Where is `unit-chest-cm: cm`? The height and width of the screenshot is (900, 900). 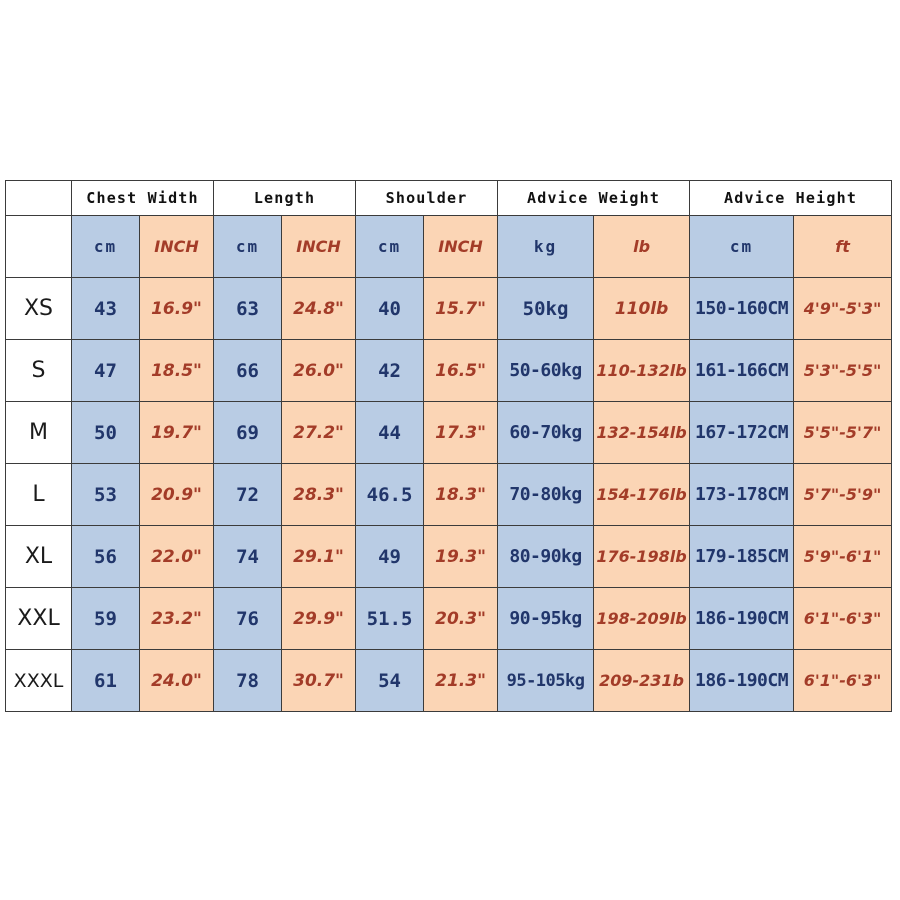 unit-chest-cm: cm is located at coordinates (105, 246).